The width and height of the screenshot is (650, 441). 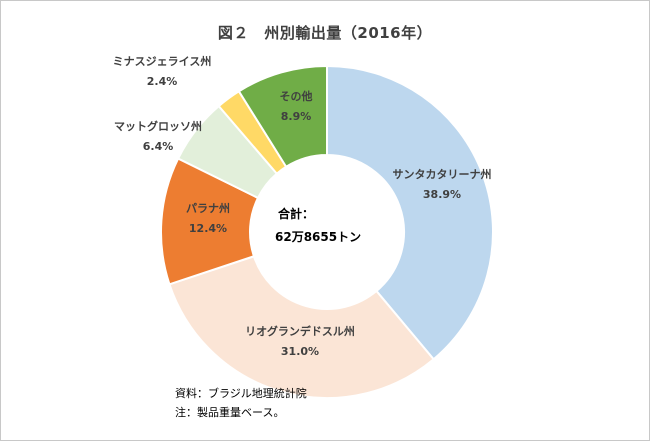 What do you see at coordinates (208, 228) in the screenshot?
I see `slice-percent-label: 12.4%` at bounding box center [208, 228].